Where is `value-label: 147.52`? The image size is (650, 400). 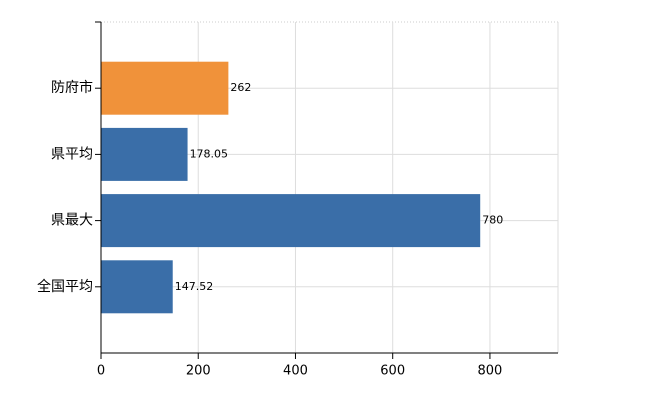
value-label: 147.52 is located at coordinates (194, 286).